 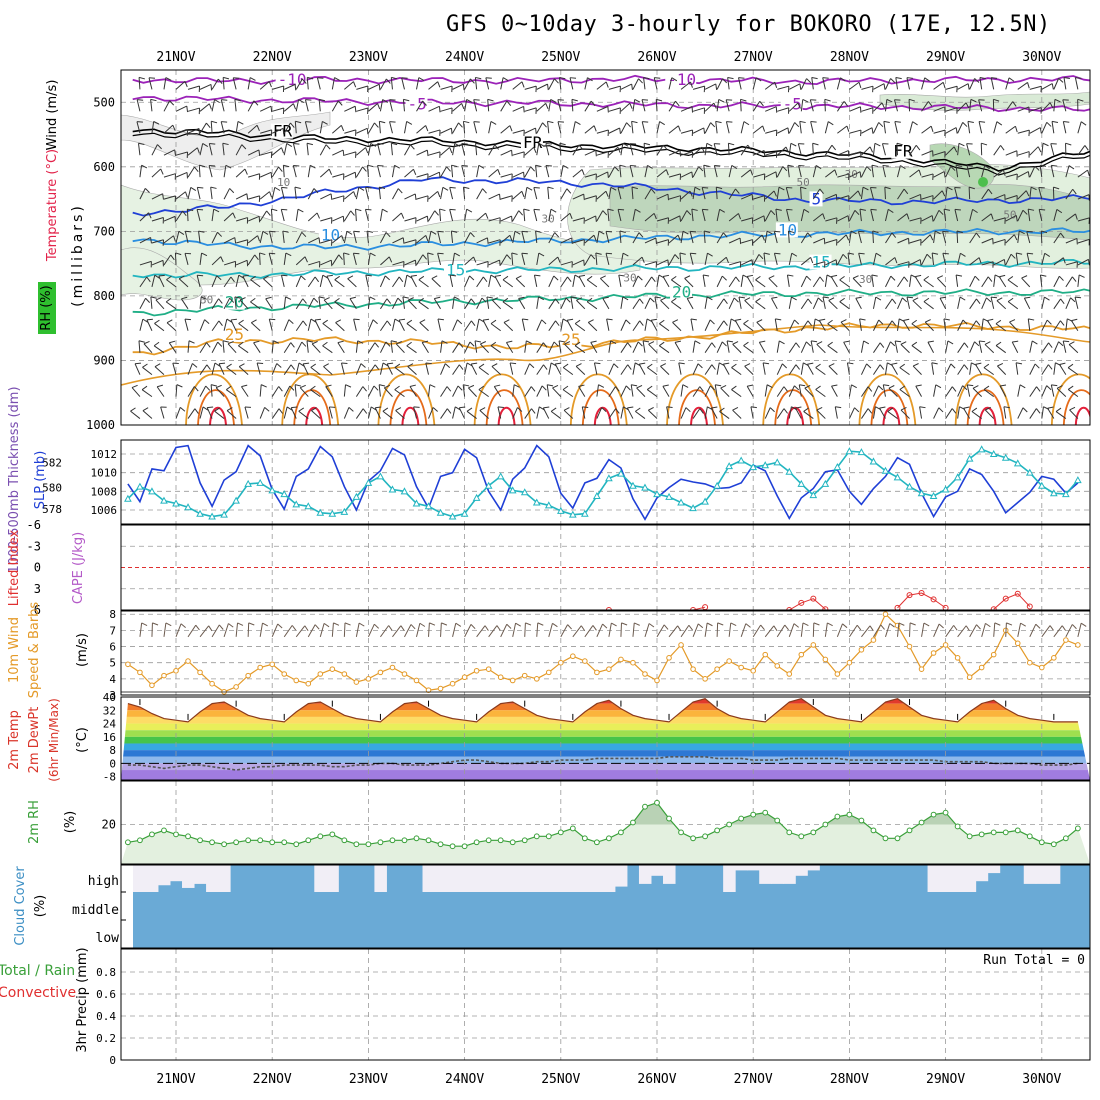 What do you see at coordinates (112, 1060) in the screenshot?
I see `precip-tick-label: 0` at bounding box center [112, 1060].